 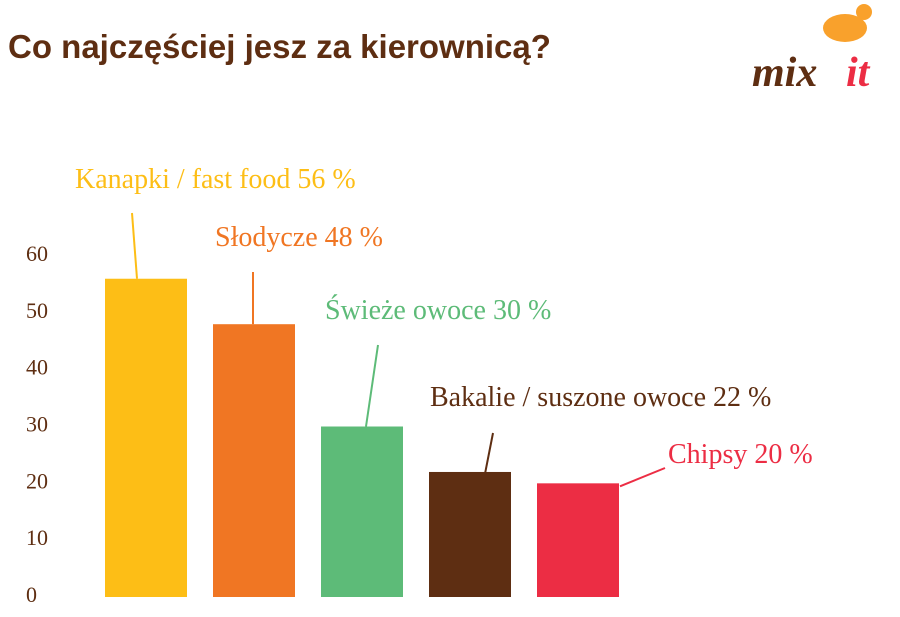 What do you see at coordinates (858, 73) in the screenshot?
I see `logo-right: it` at bounding box center [858, 73].